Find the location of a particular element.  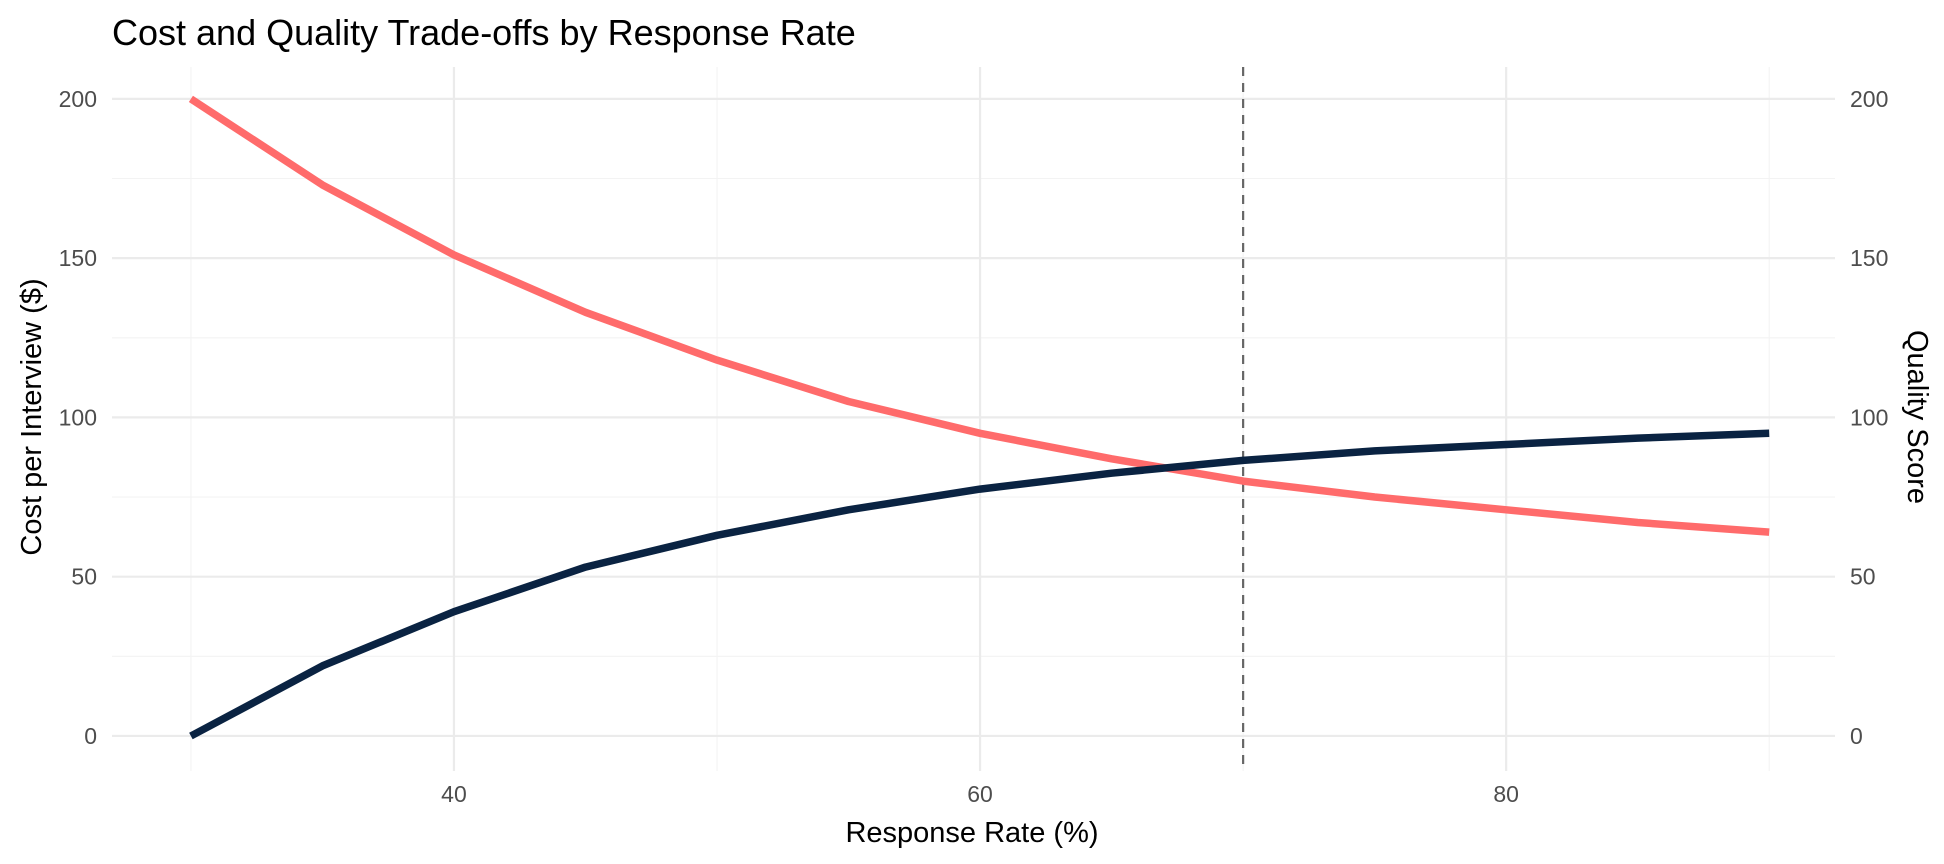

y-tick-label: 100 is located at coordinates (78, 417).